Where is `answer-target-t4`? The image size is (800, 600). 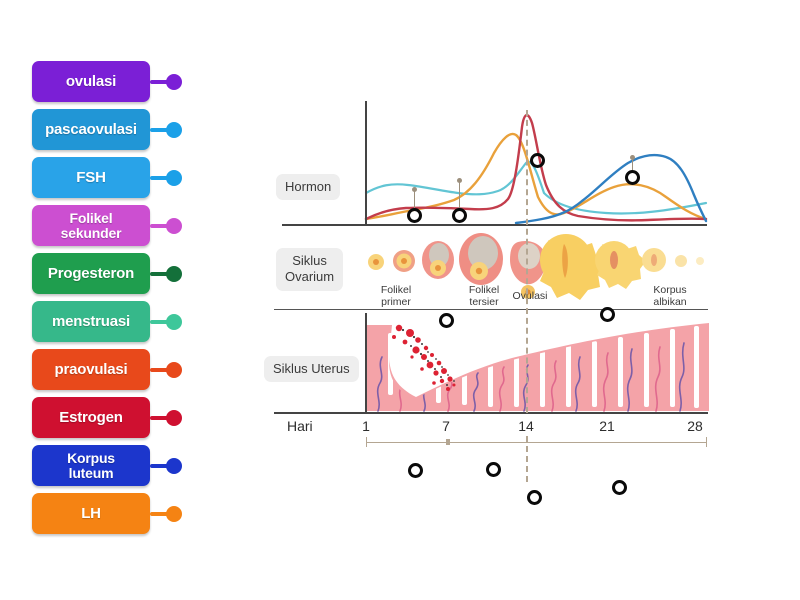 answer-target-t4 is located at coordinates (632, 177).